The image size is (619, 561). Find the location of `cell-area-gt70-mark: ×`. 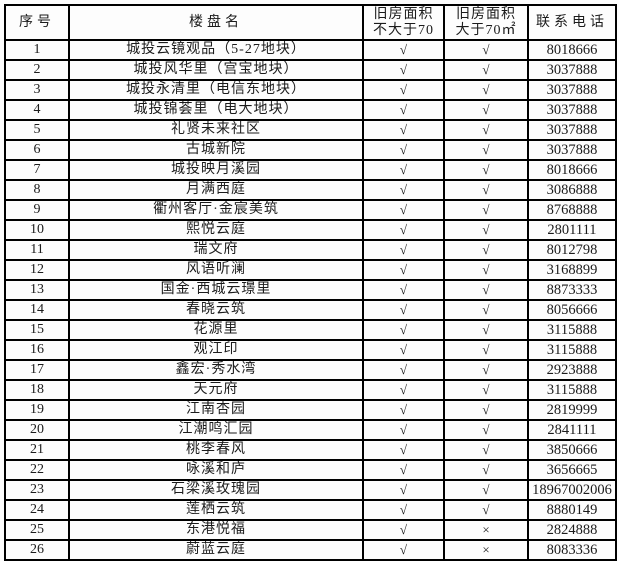

cell-area-gt70-mark: × is located at coordinates (486, 530).